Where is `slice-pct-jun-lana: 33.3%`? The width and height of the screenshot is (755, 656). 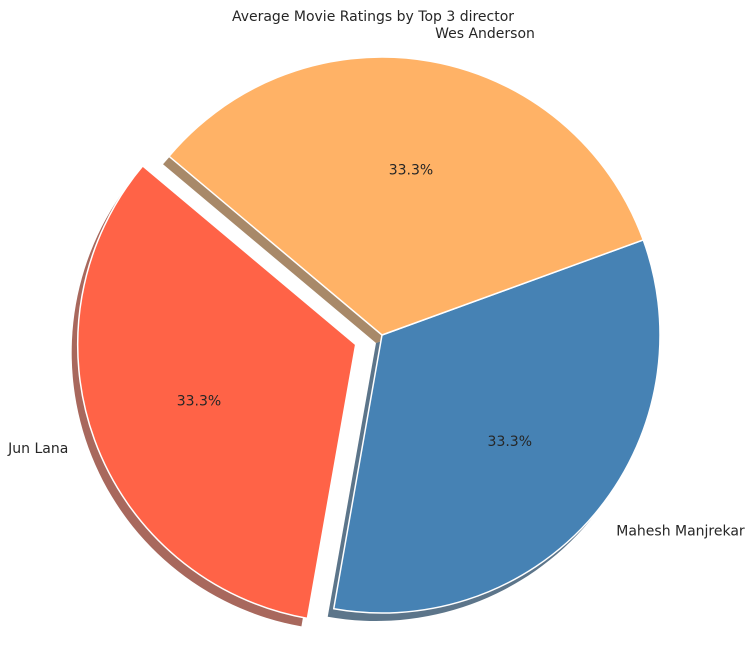 slice-pct-jun-lana: 33.3% is located at coordinates (199, 402).